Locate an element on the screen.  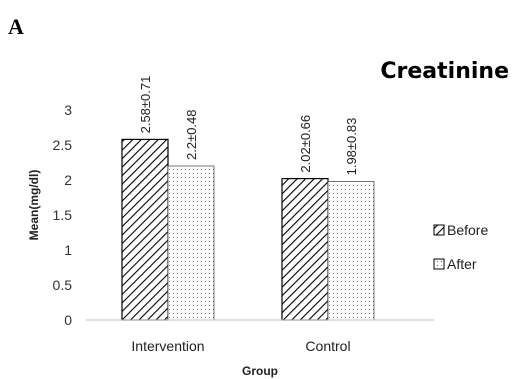
y-tick-label: 0 is located at coordinates (68, 320).